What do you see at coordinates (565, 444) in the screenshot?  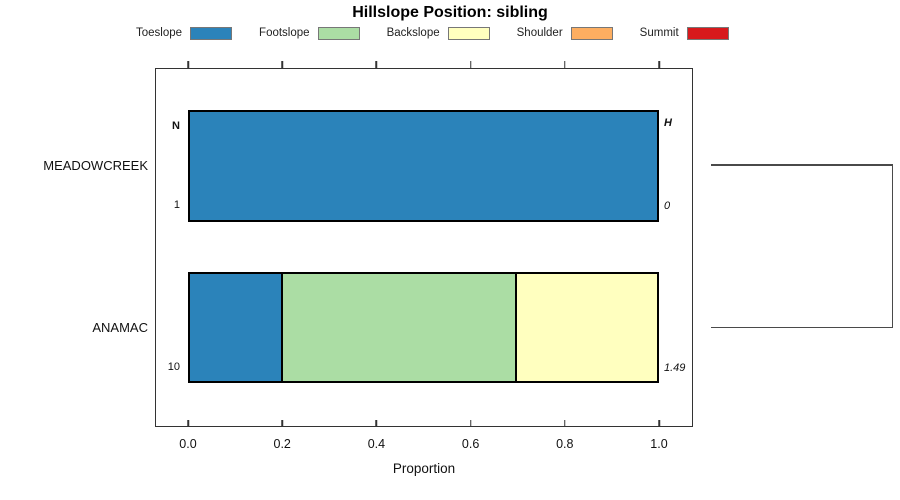 I see `x-axis-tick-label: 0.8` at bounding box center [565, 444].